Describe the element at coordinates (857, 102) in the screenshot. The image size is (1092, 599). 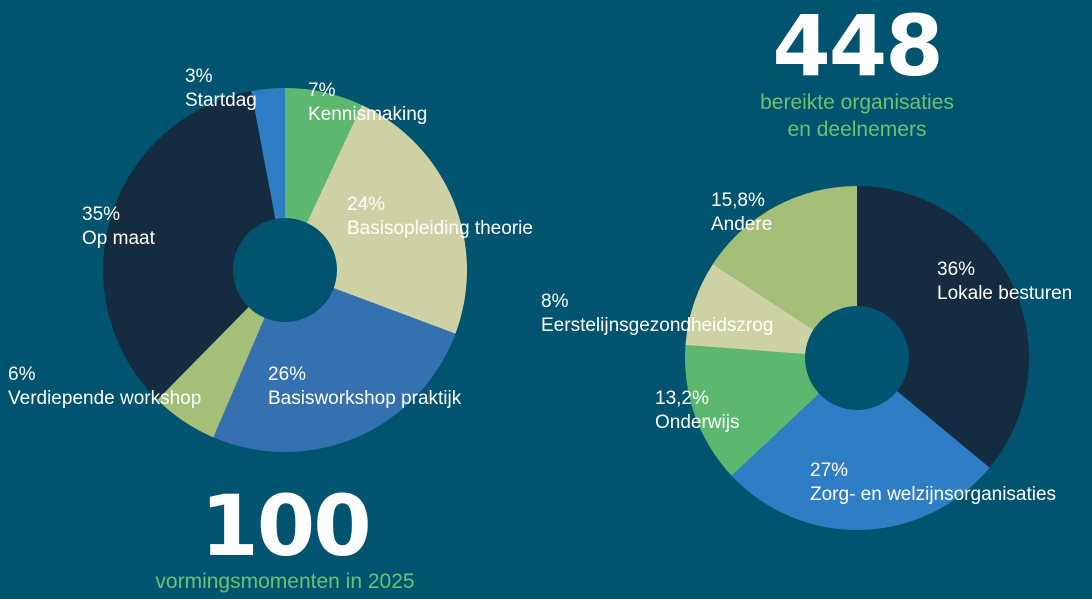
I see `headline-caption: bereikte organisaties` at that location.